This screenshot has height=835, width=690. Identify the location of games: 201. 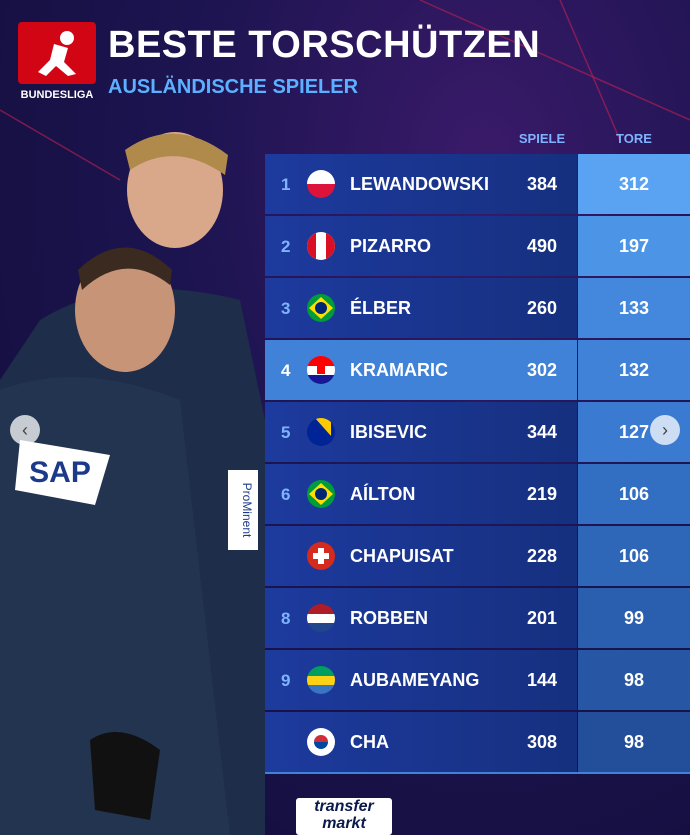
(542, 618).